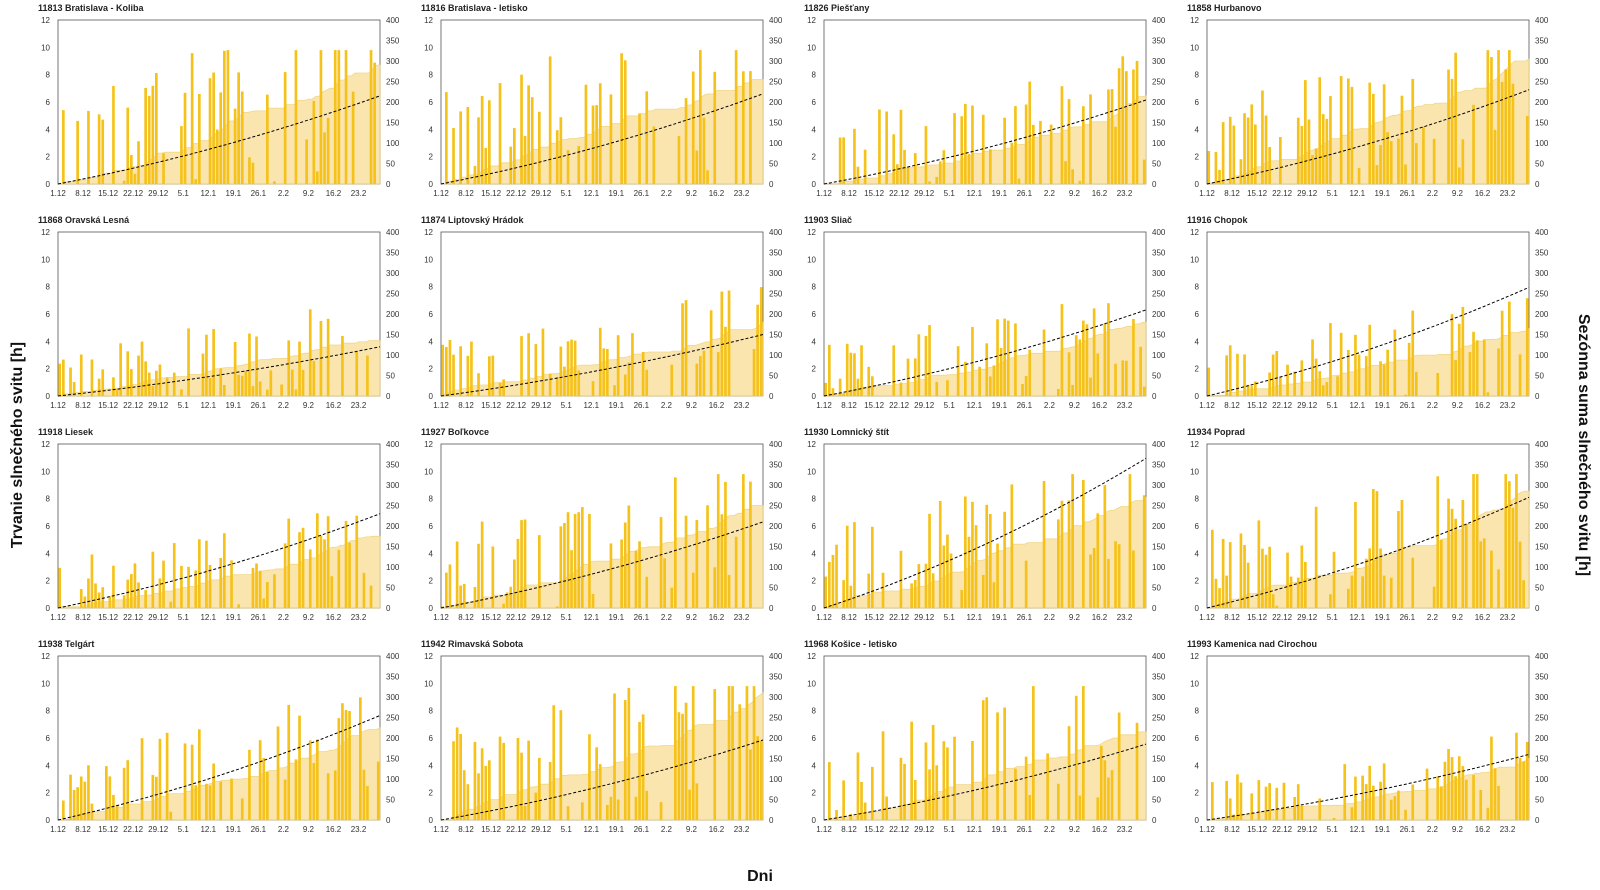 Image resolution: width=1600 pixels, height=890 pixels. What do you see at coordinates (974, 829) in the screenshot?
I see `x-tick-label: 12.1` at bounding box center [974, 829].